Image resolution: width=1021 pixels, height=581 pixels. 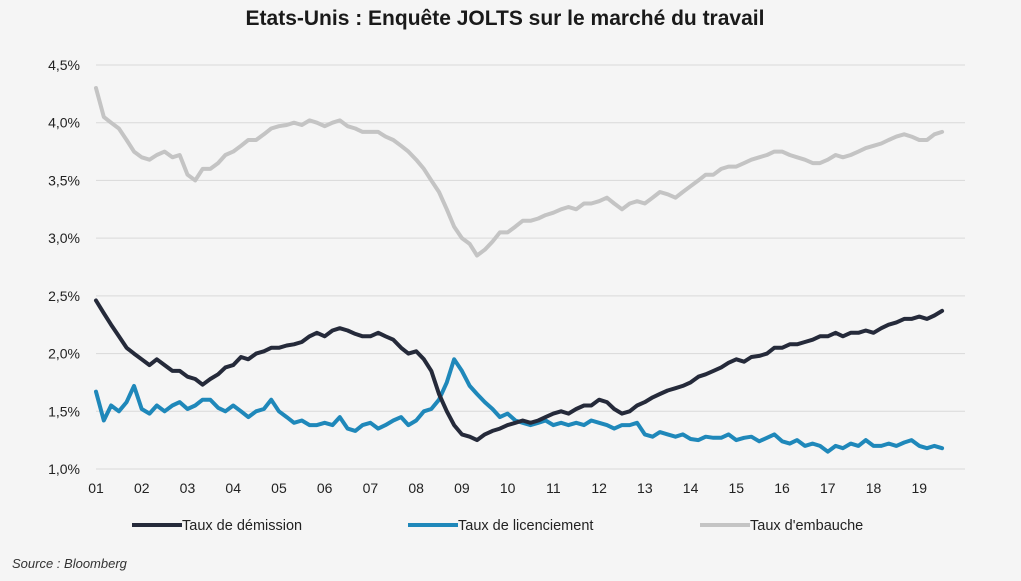 What do you see at coordinates (242, 526) in the screenshot?
I see `legend-label: Taux de démission` at bounding box center [242, 526].